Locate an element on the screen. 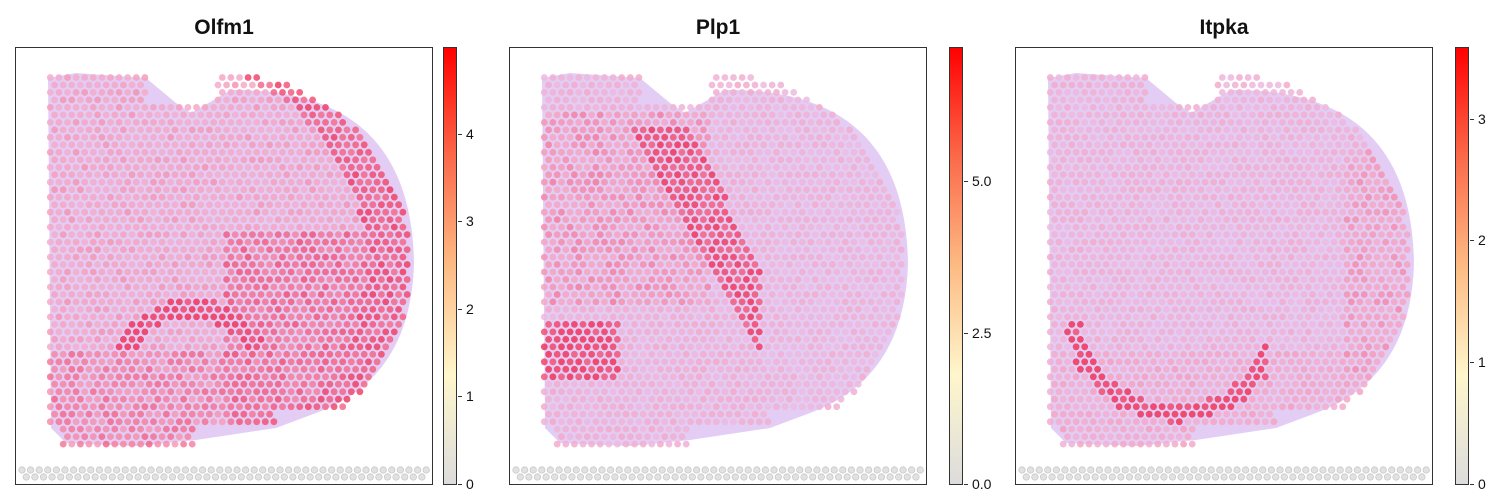  colorbar-tick-label: 3 is located at coordinates (470, 221).